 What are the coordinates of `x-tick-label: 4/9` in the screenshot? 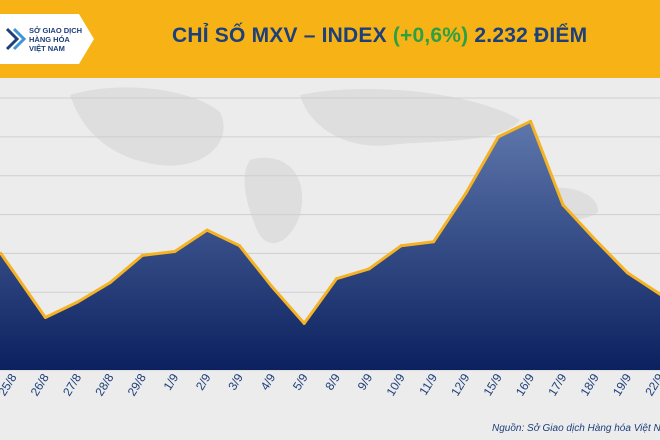 It's located at (268, 382).